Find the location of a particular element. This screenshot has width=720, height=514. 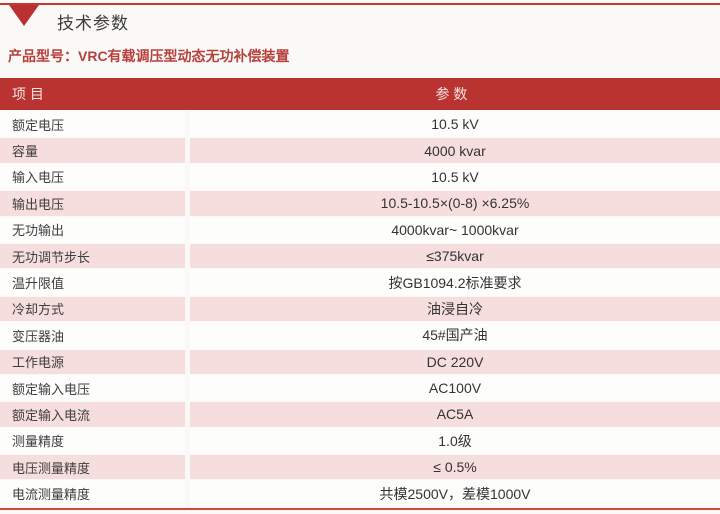

param-cell: 油浸自冷 is located at coordinates (455, 309).